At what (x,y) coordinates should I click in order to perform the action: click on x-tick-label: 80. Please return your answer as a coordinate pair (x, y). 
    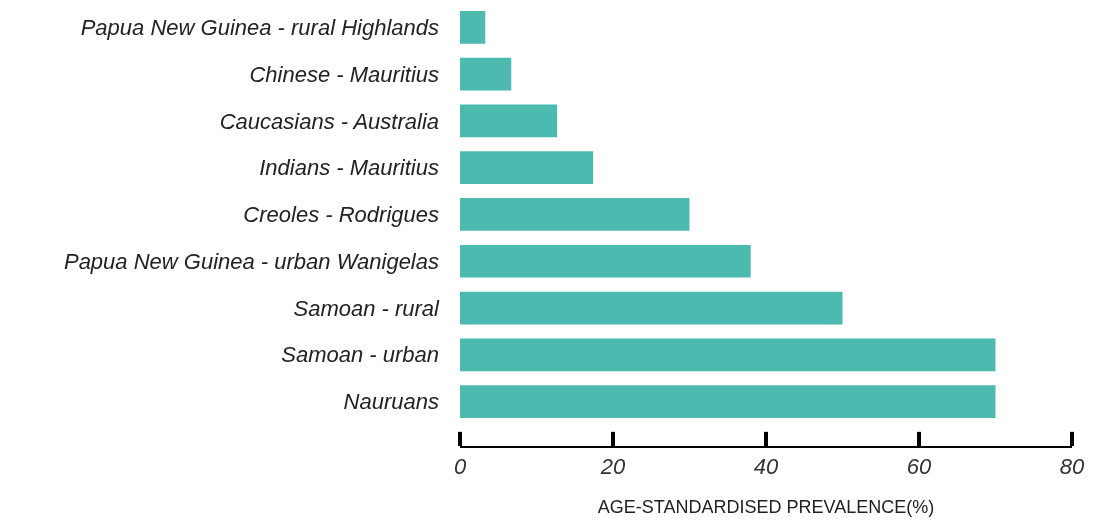
    Looking at the image, I should click on (1072, 467).